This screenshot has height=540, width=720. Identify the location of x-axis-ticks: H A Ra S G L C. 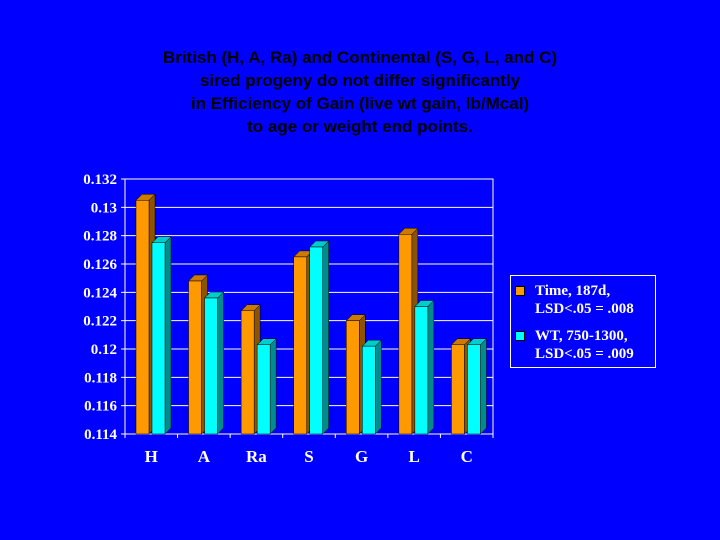
(309, 450).